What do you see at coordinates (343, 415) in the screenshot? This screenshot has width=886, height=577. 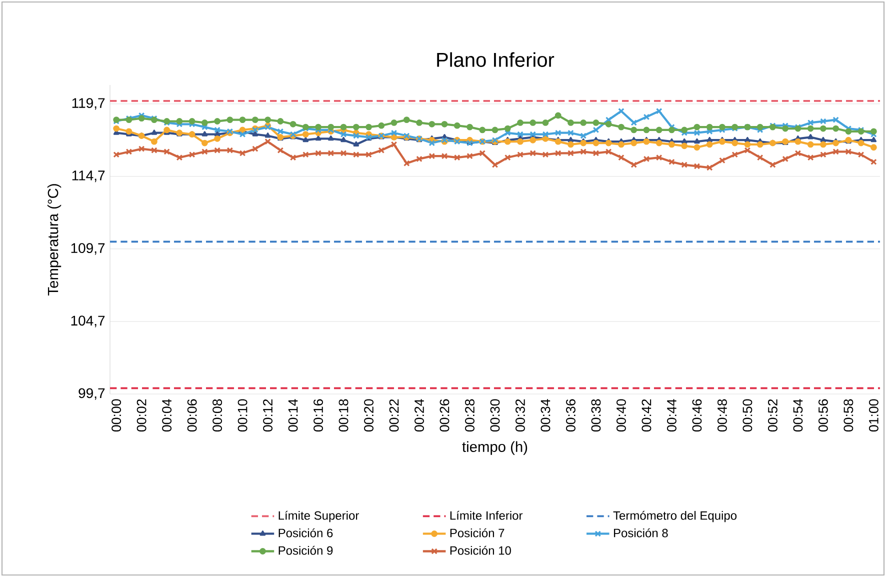 I see `x-tick-label: 00:18` at bounding box center [343, 415].